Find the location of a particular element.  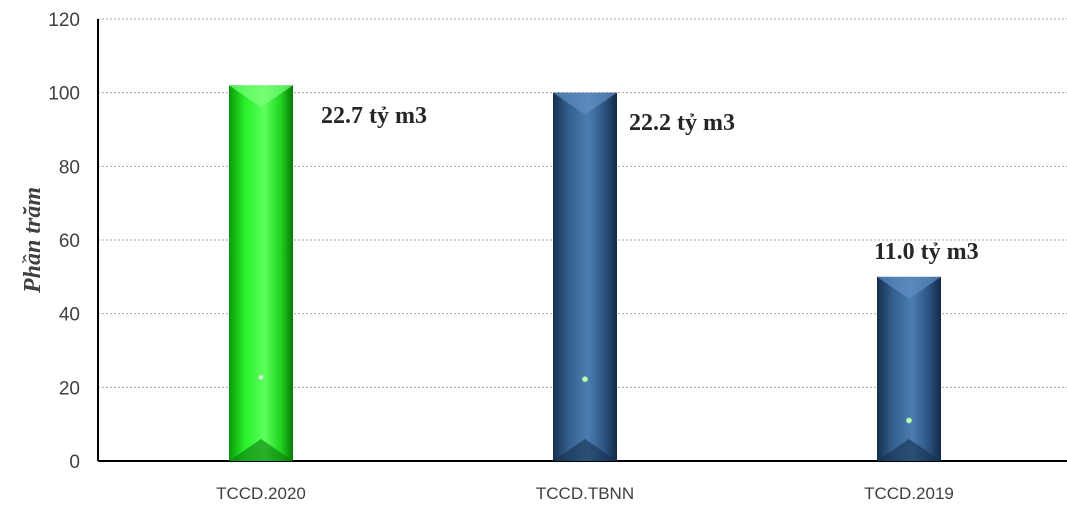

y-tick-label: 100 is located at coordinates (64, 94).